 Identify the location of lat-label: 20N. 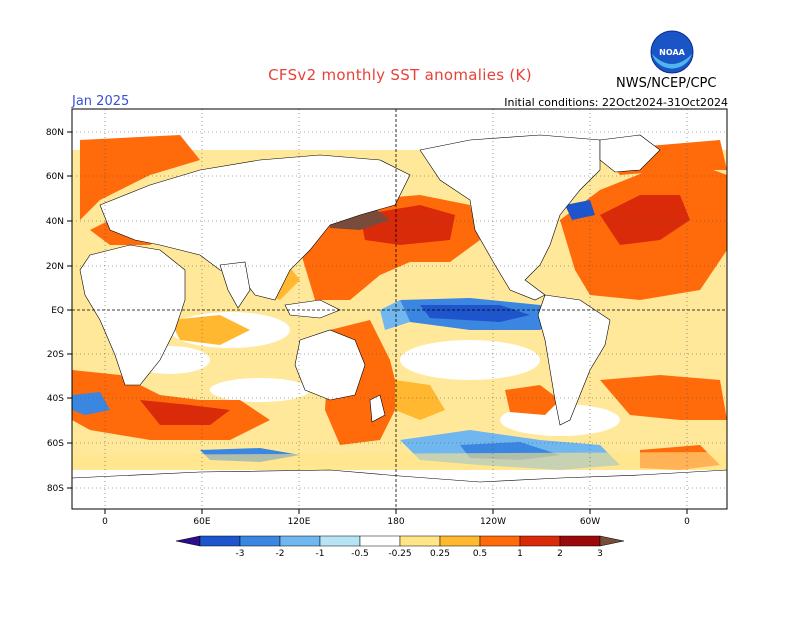
(55, 267).